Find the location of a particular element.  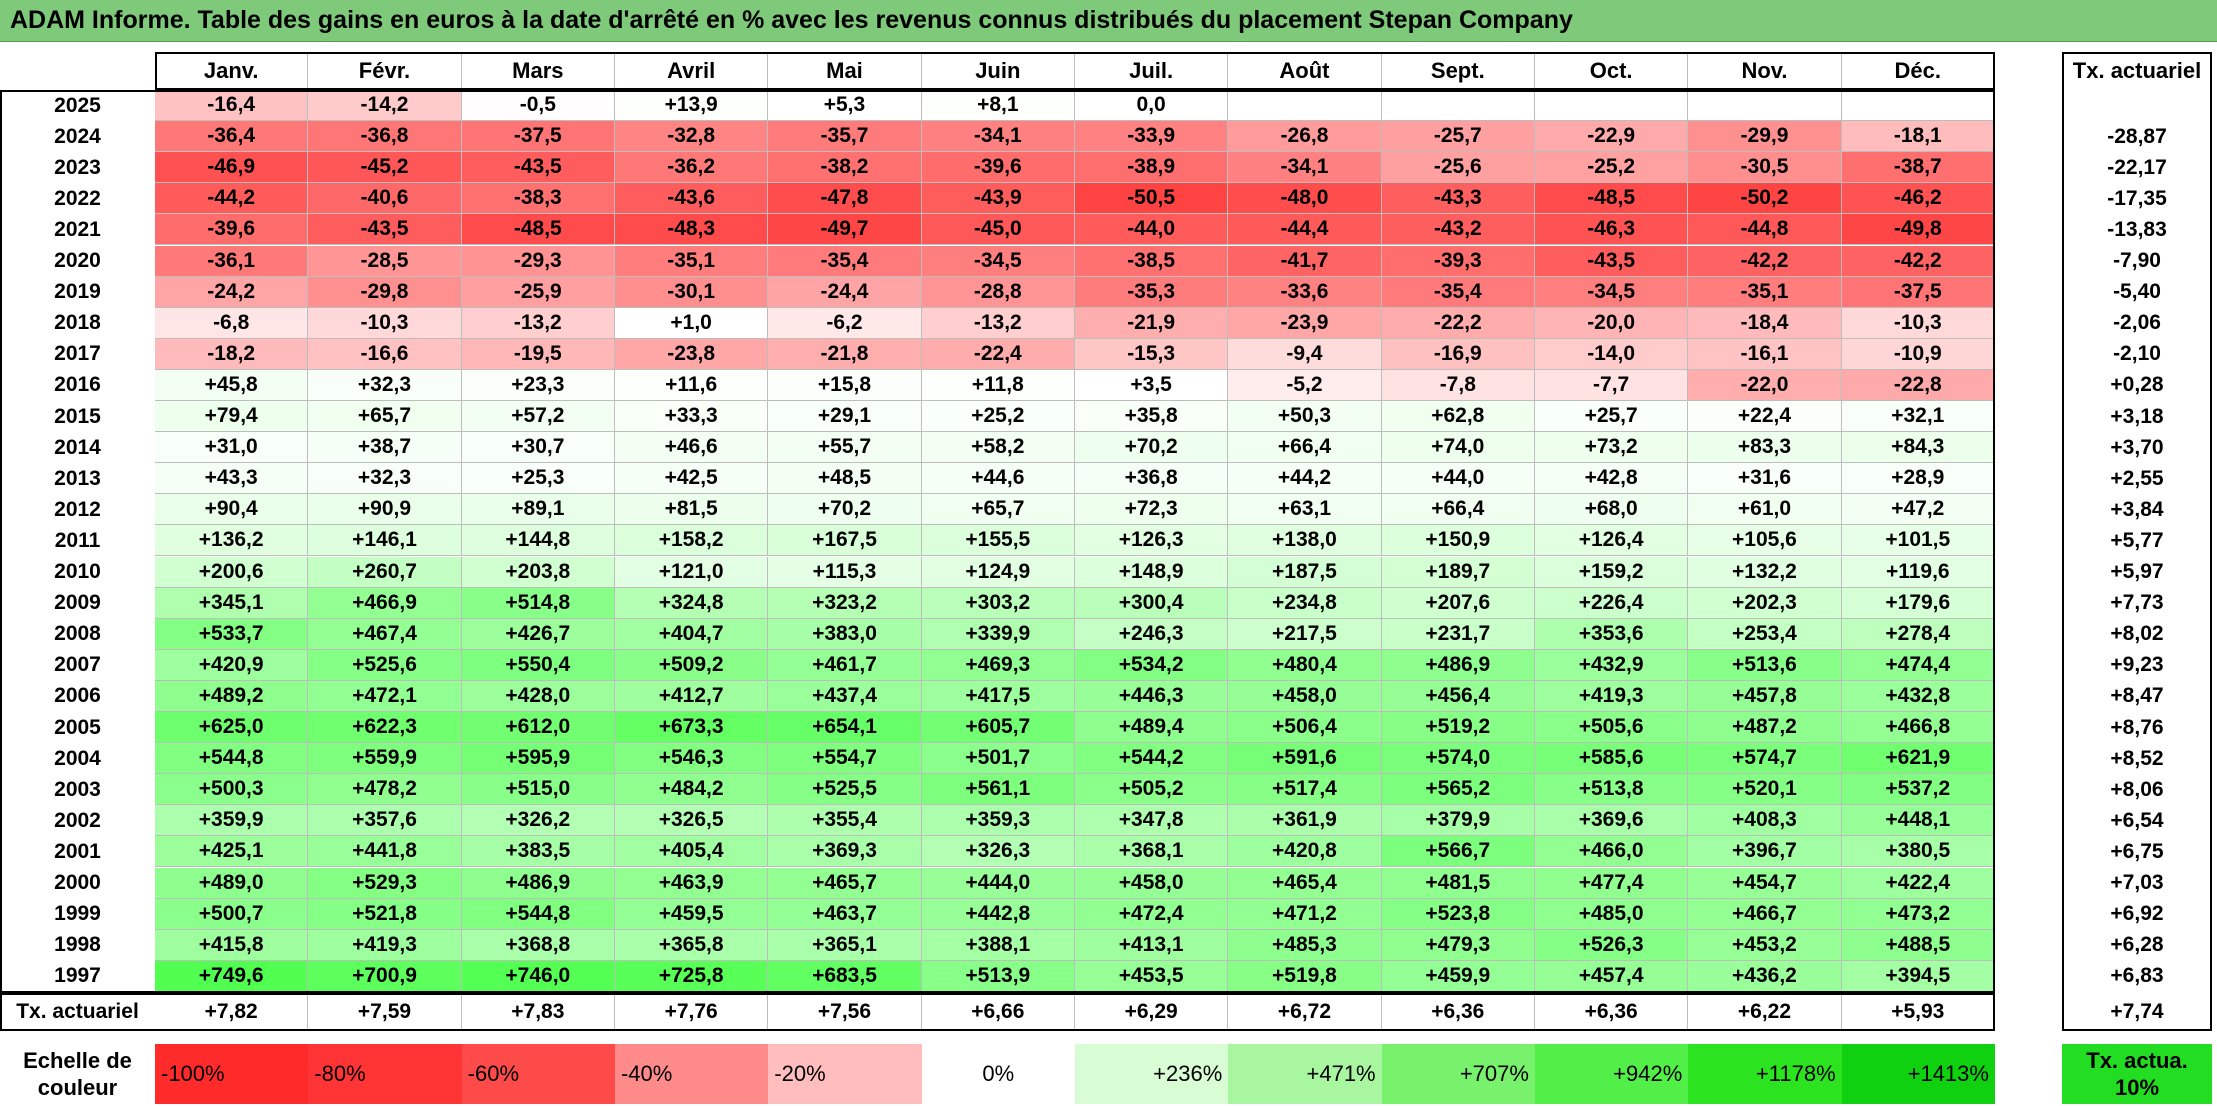

heatmap-cell: +725,8 is located at coordinates (691, 976).